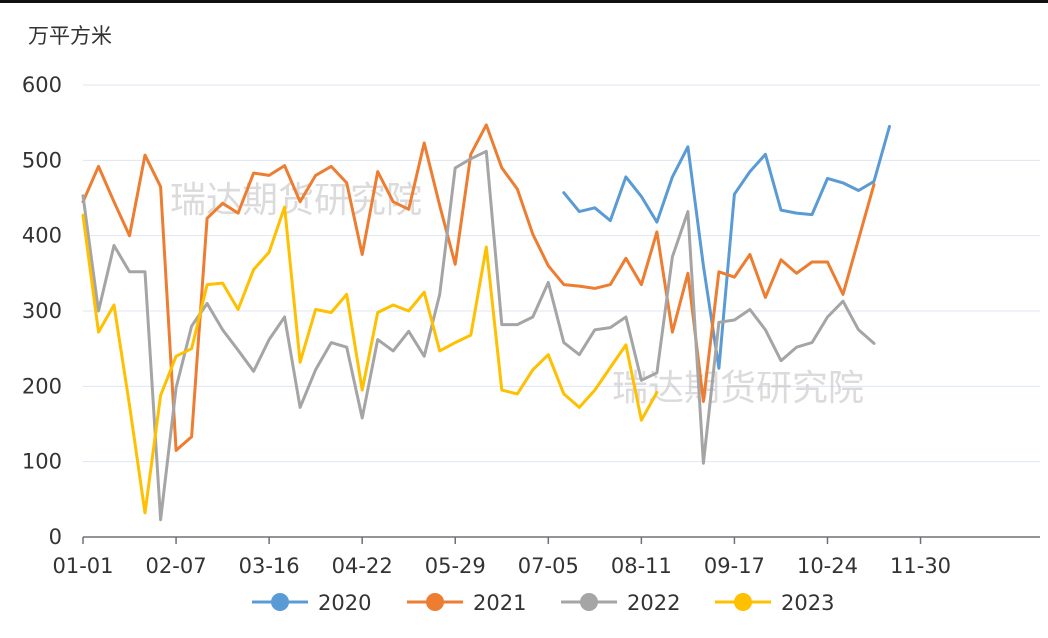  I want to click on legend-marker-2020, so click(280, 602).